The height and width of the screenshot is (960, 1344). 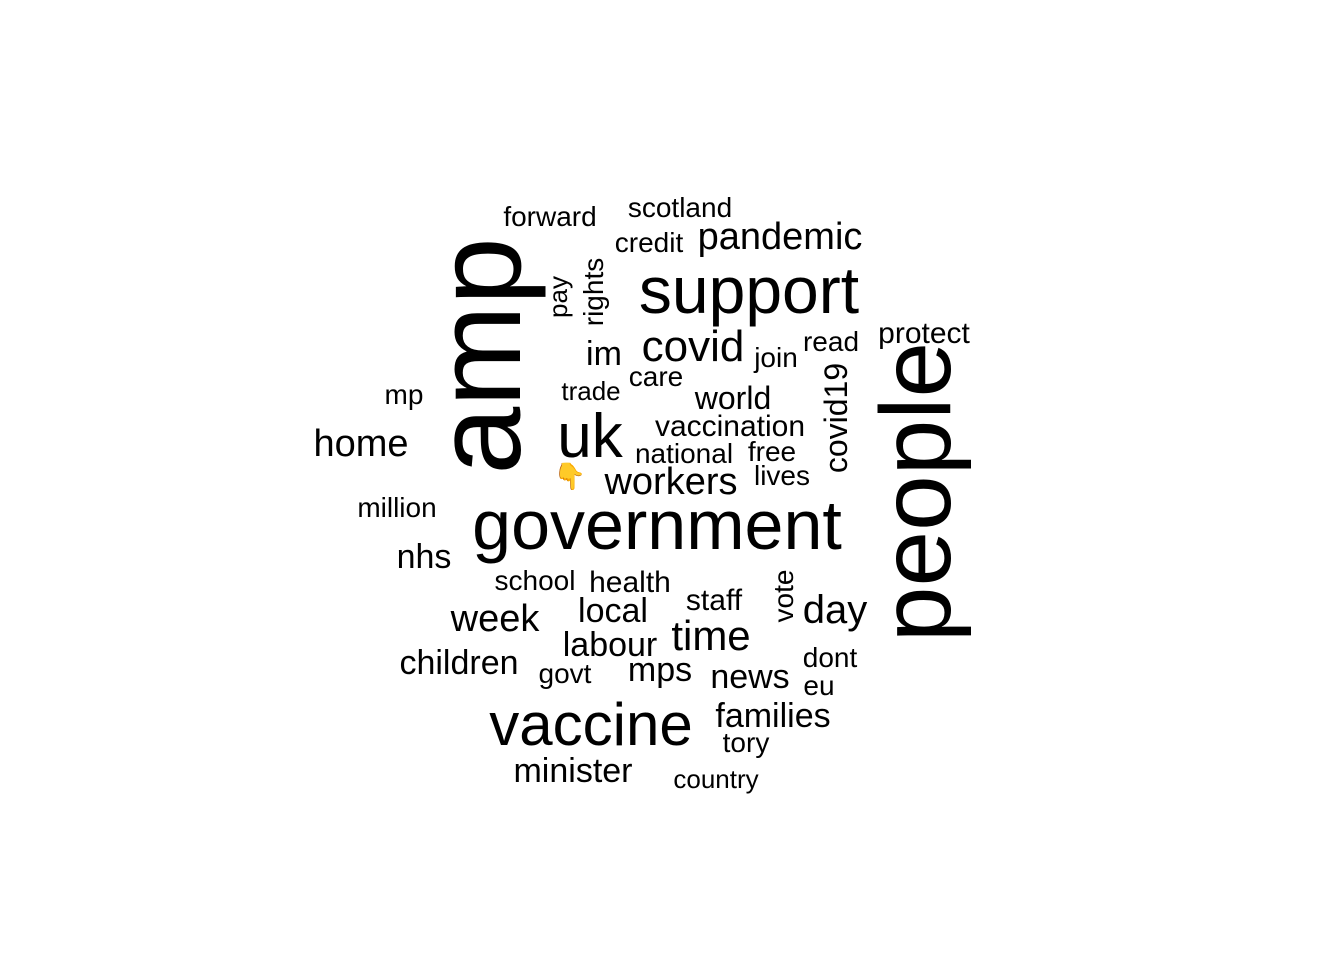 What do you see at coordinates (830, 657) in the screenshot?
I see `word-dont: dont` at bounding box center [830, 657].